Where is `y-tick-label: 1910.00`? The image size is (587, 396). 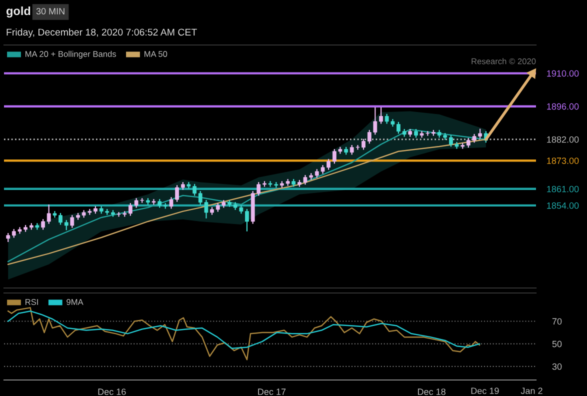 y-tick-label: 1910.00 is located at coordinates (563, 73).